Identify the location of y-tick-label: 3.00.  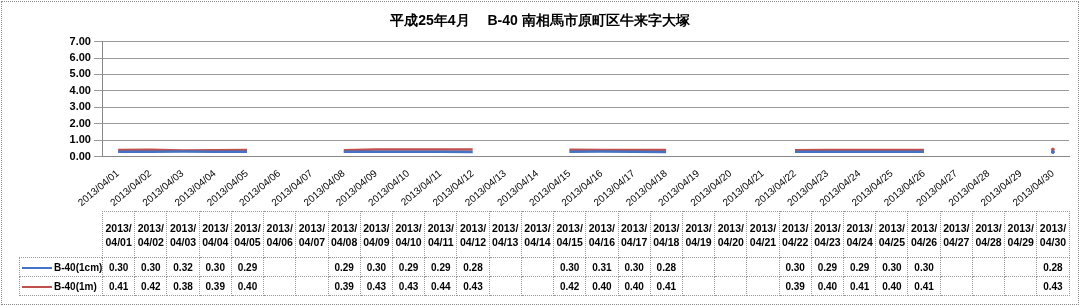
(80, 106).